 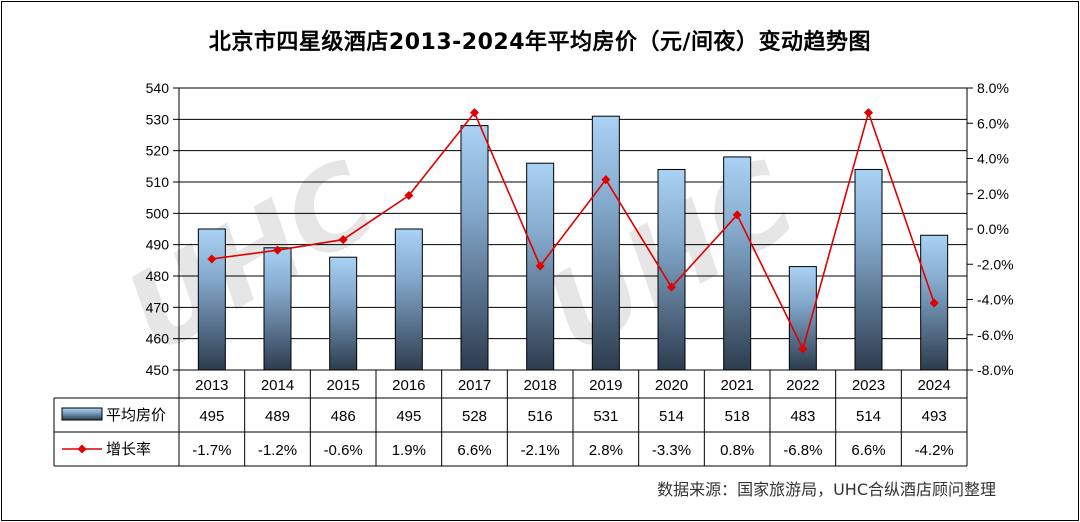 What do you see at coordinates (343, 313) in the screenshot?
I see `bar-2015` at bounding box center [343, 313].